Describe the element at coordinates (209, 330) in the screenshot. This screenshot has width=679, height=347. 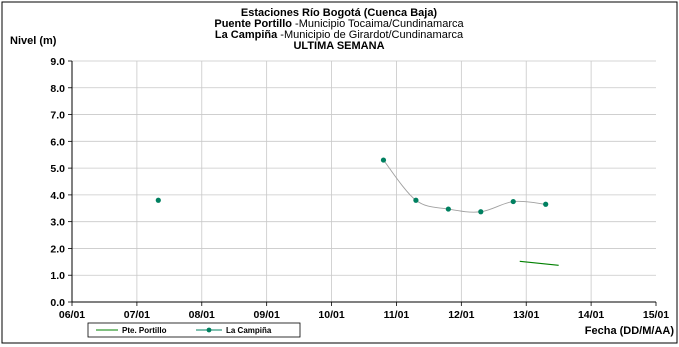
I see `legend-marker-la-campina` at that location.